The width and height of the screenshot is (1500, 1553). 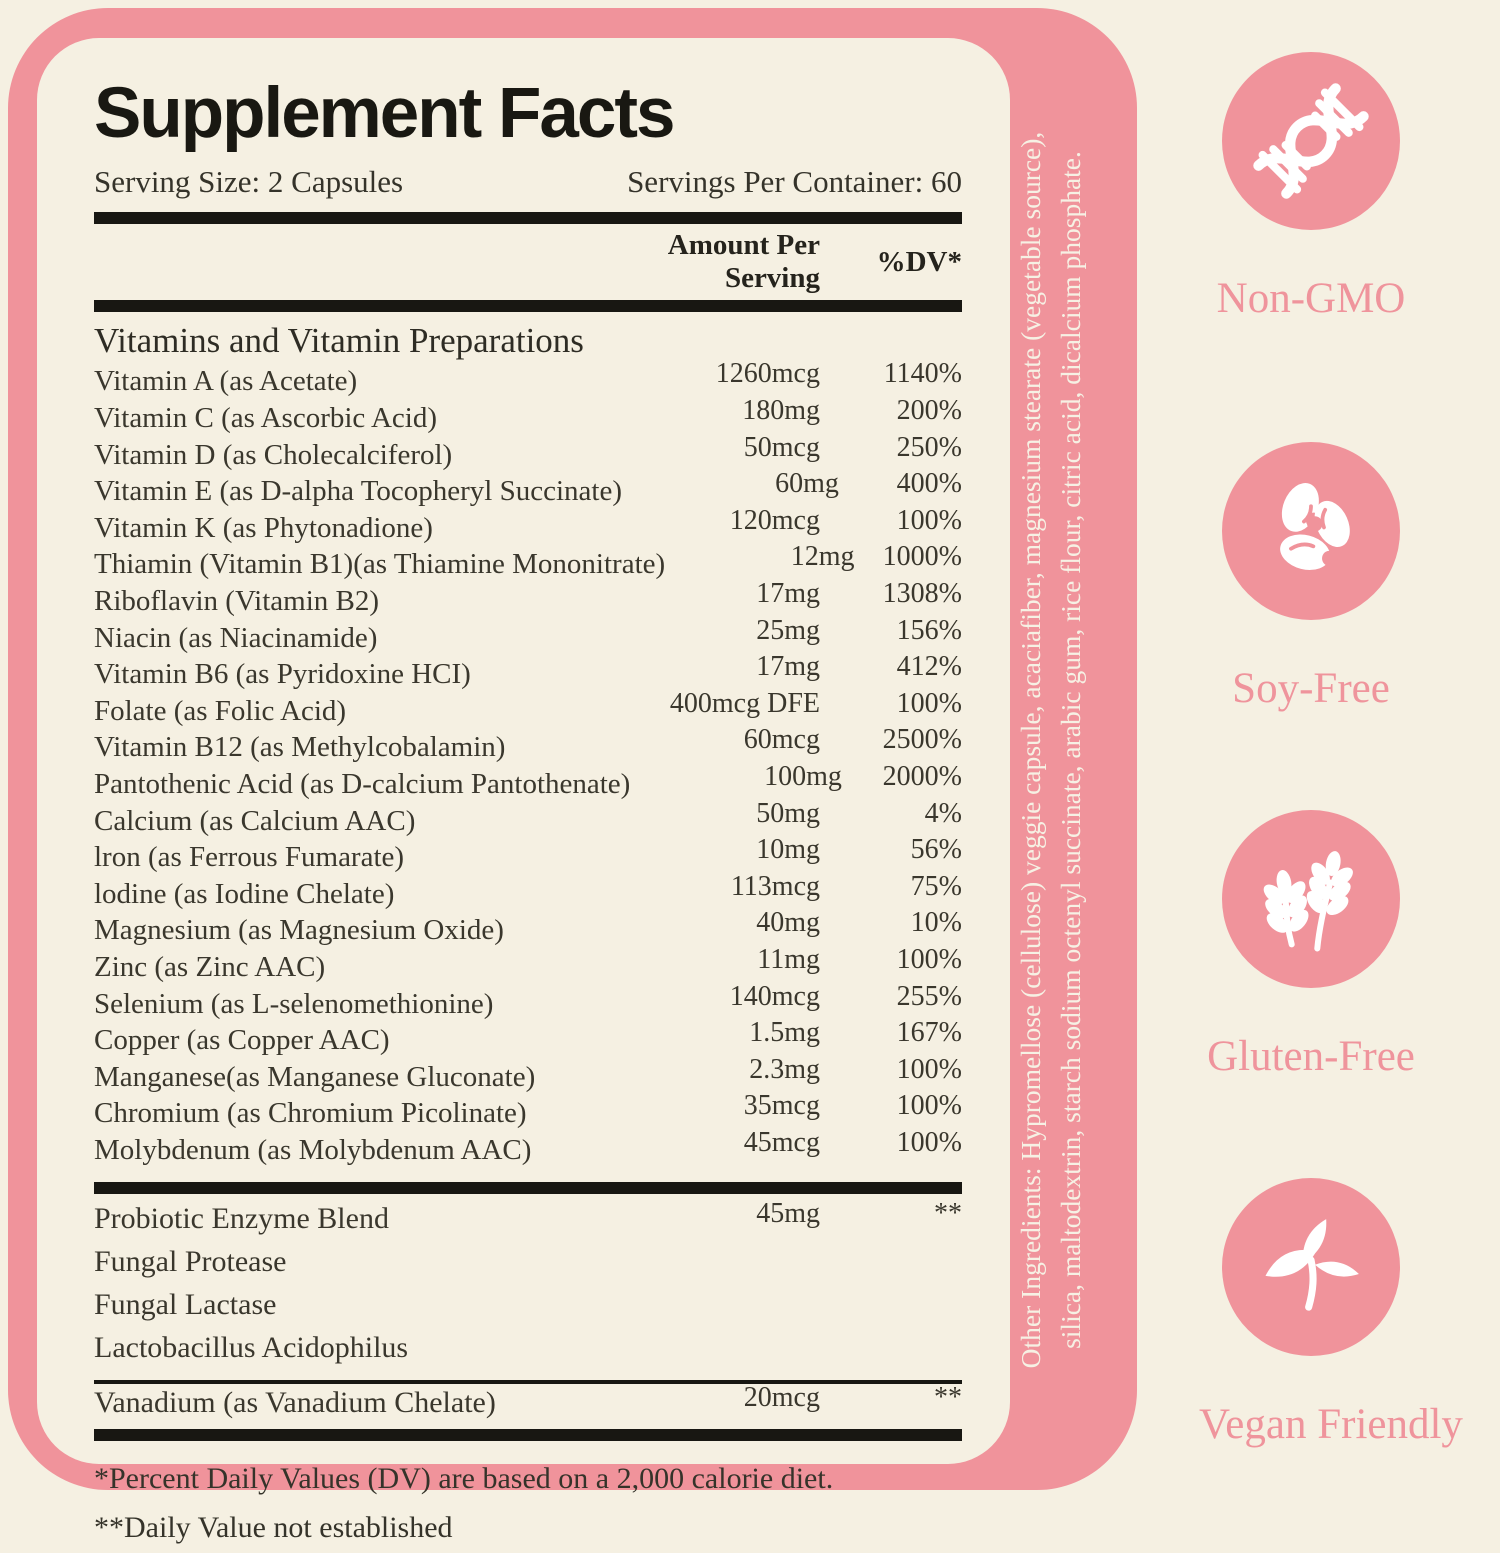 I want to click on footnote: **Daily Value not established, so click(x=273, y=1528).